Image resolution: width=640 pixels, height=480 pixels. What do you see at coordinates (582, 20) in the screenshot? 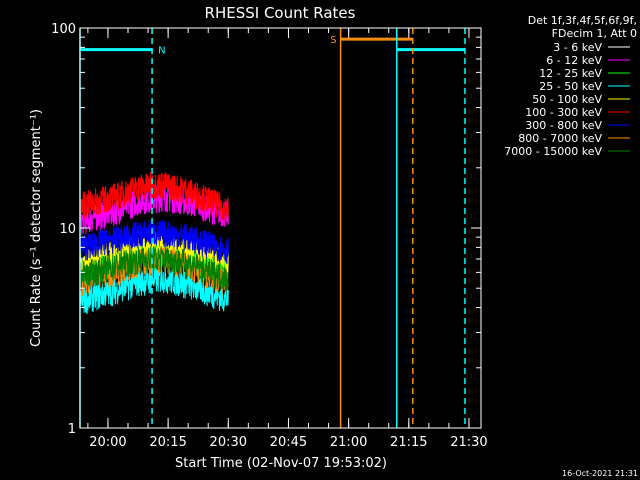
I see `legend-header-line: Det 1f,3f,4f,5f,6f,9f,` at bounding box center [582, 20].